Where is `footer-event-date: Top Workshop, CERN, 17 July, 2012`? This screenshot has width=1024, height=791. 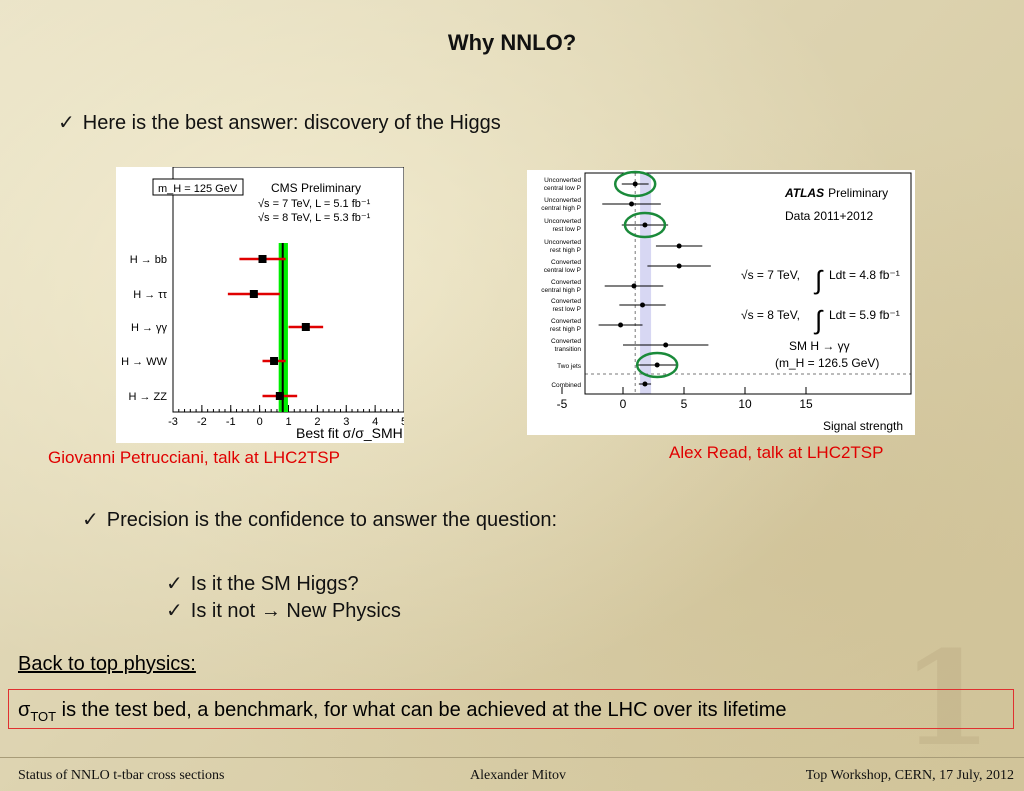 footer-event-date: Top Workshop, CERN, 17 July, 2012 is located at coordinates (909, 775).